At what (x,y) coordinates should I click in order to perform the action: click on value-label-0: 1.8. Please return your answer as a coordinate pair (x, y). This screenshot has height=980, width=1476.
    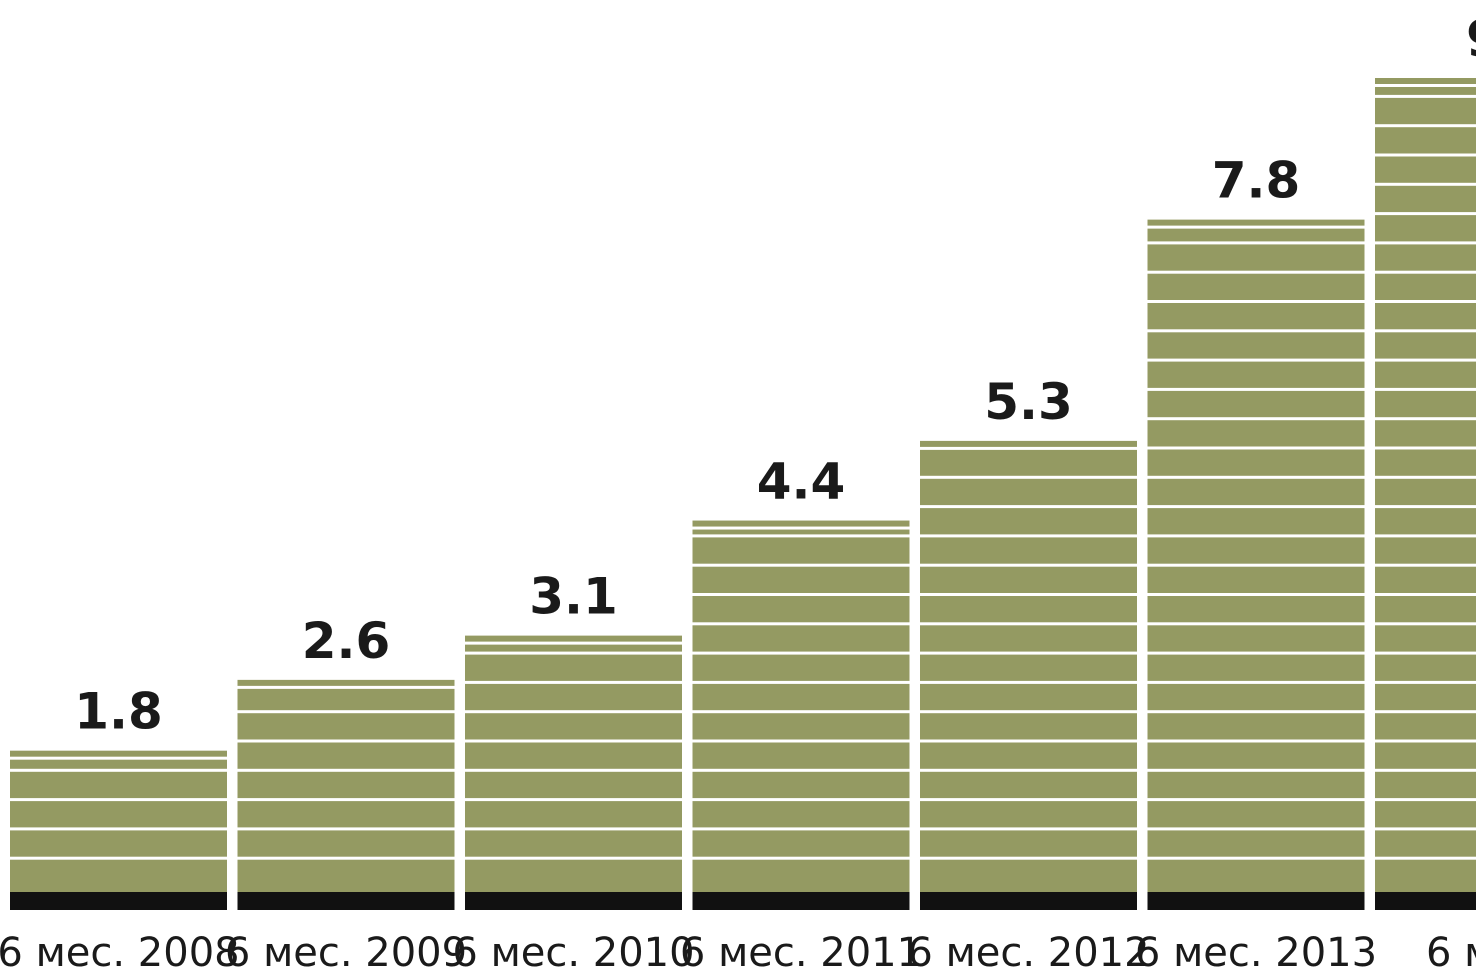
    Looking at the image, I should click on (118, 712).